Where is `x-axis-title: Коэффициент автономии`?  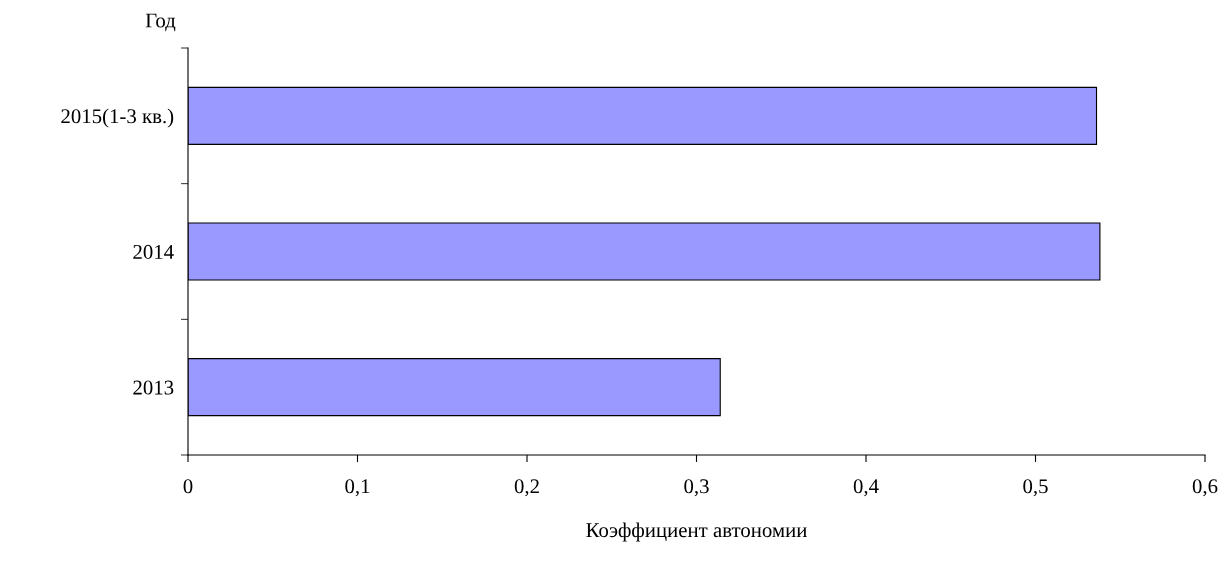
x-axis-title: Коэффициент автономии is located at coordinates (696, 532).